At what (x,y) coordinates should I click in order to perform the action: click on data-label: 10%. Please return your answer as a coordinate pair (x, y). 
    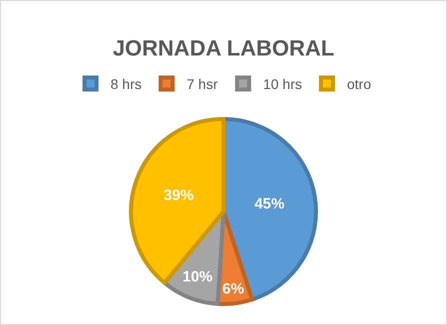
    Looking at the image, I should click on (197, 277).